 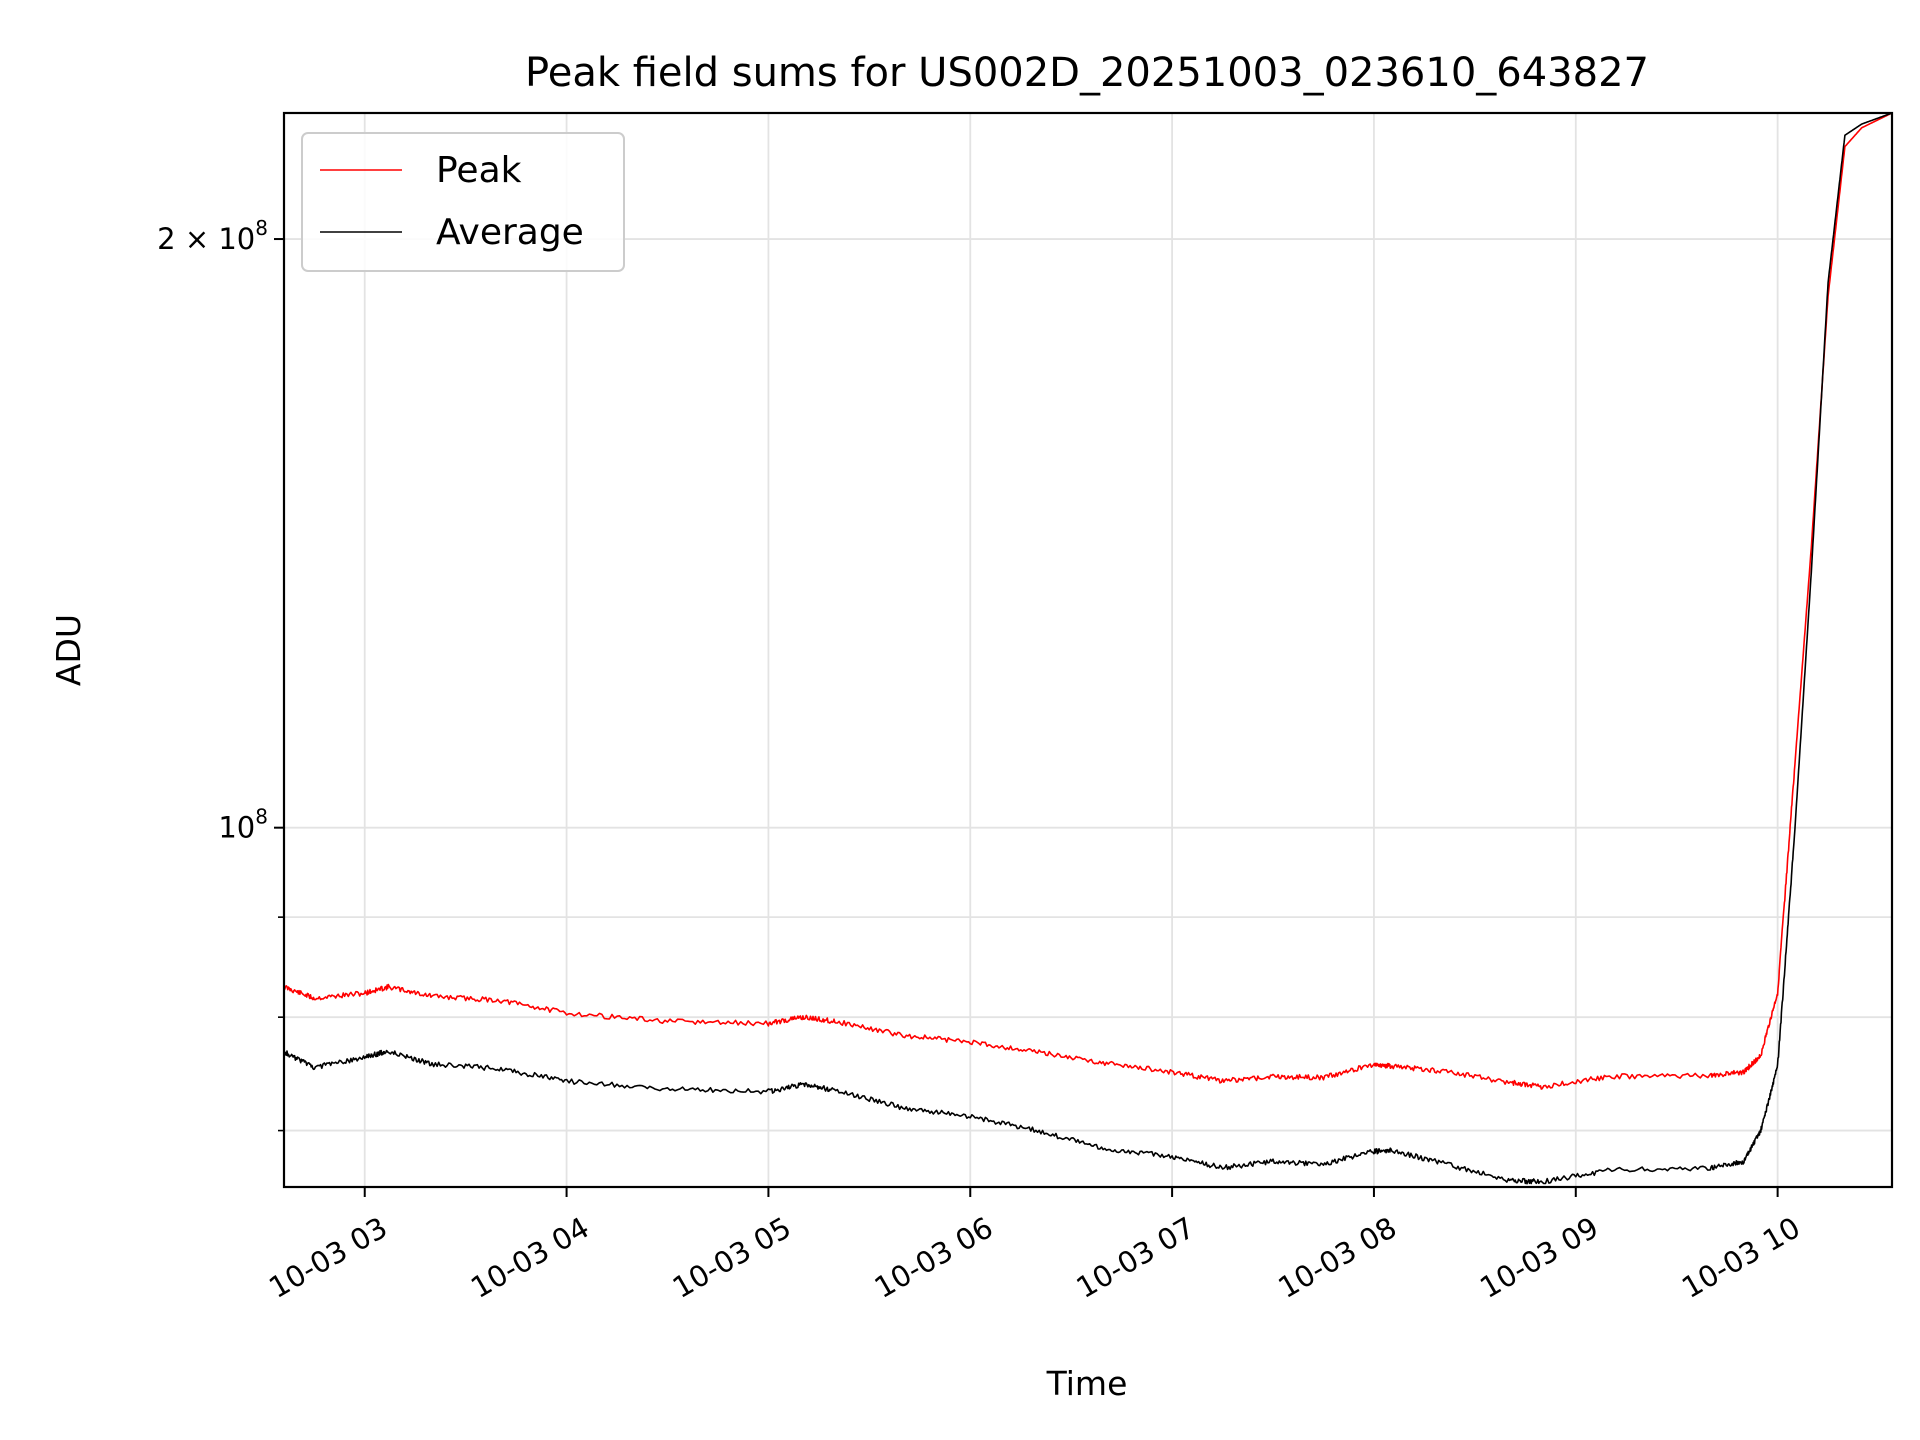 What do you see at coordinates (510, 232) in the screenshot?
I see `legend-label: Average` at bounding box center [510, 232].